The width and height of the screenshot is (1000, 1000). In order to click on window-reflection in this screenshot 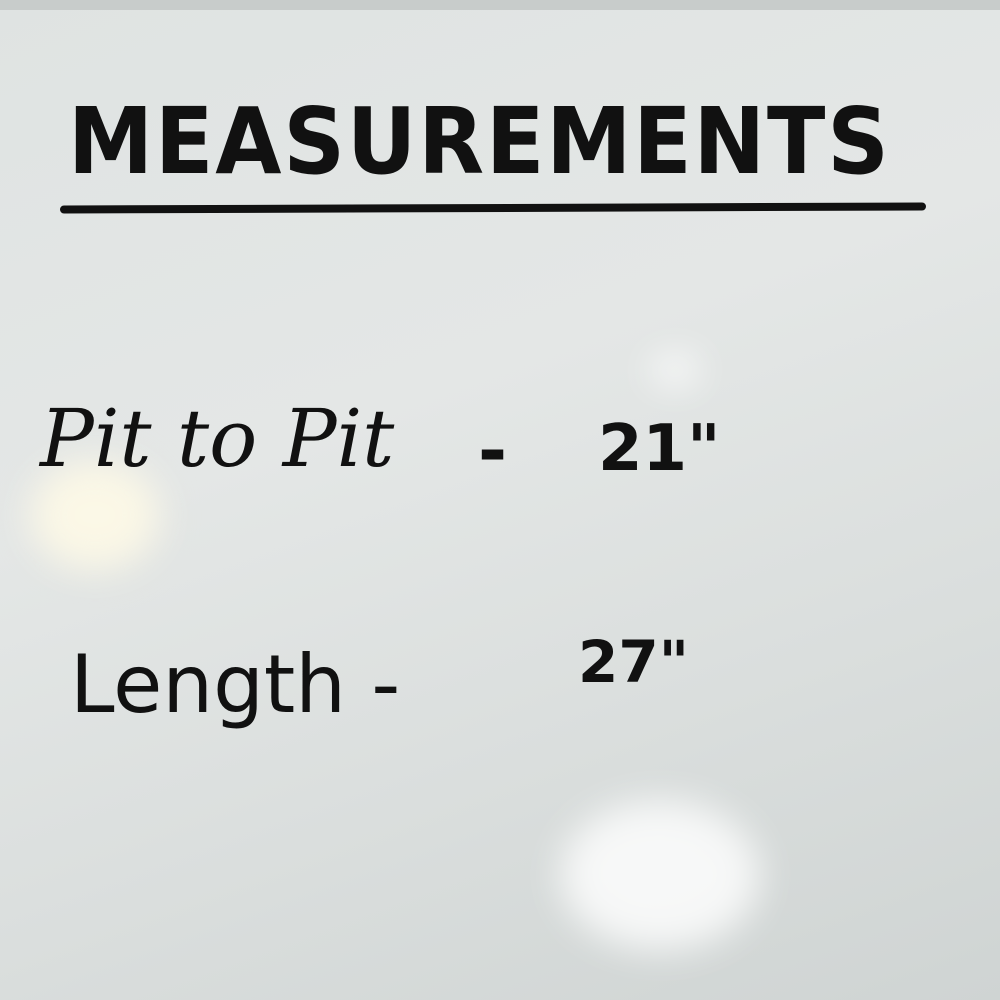, I will do `click(660, 875)`.